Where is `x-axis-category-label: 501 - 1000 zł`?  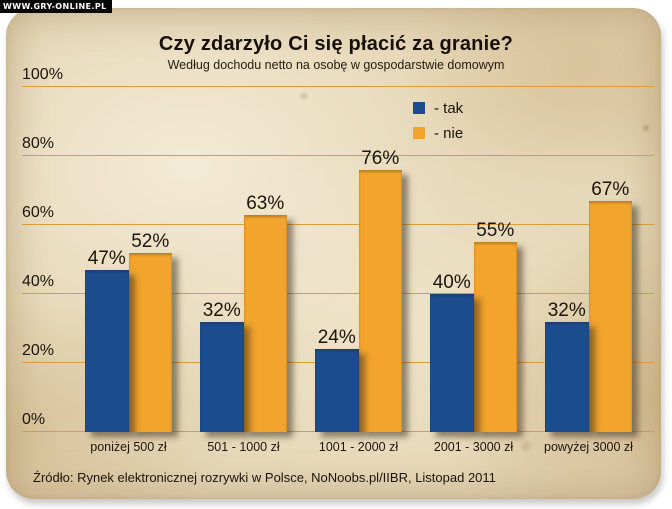 x-axis-category-label: 501 - 1000 zł is located at coordinates (243, 447).